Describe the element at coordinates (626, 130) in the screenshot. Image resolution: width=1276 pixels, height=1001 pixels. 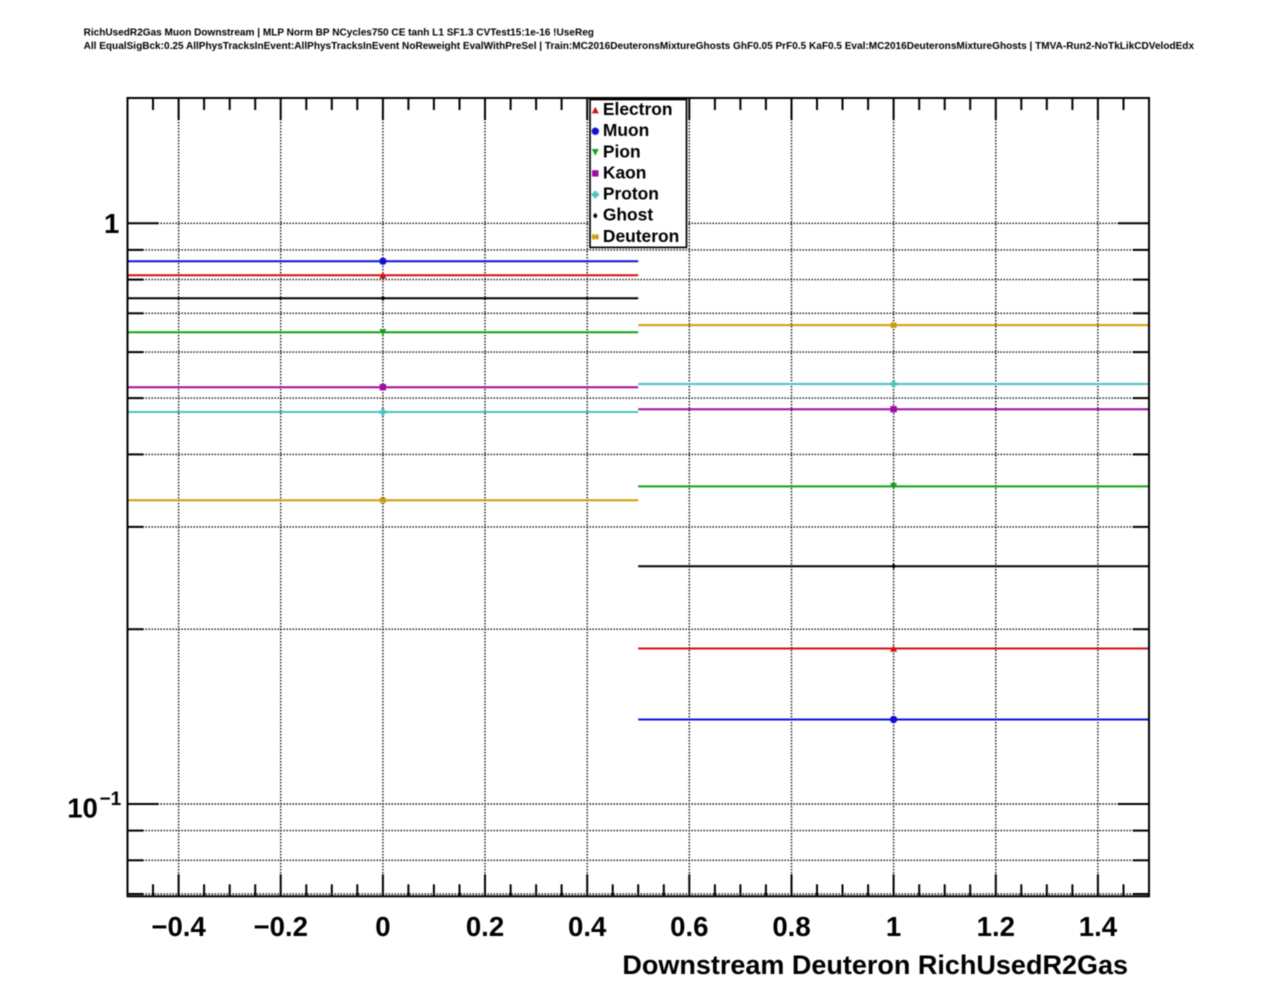
I see `svg-text: Muon` at that location.